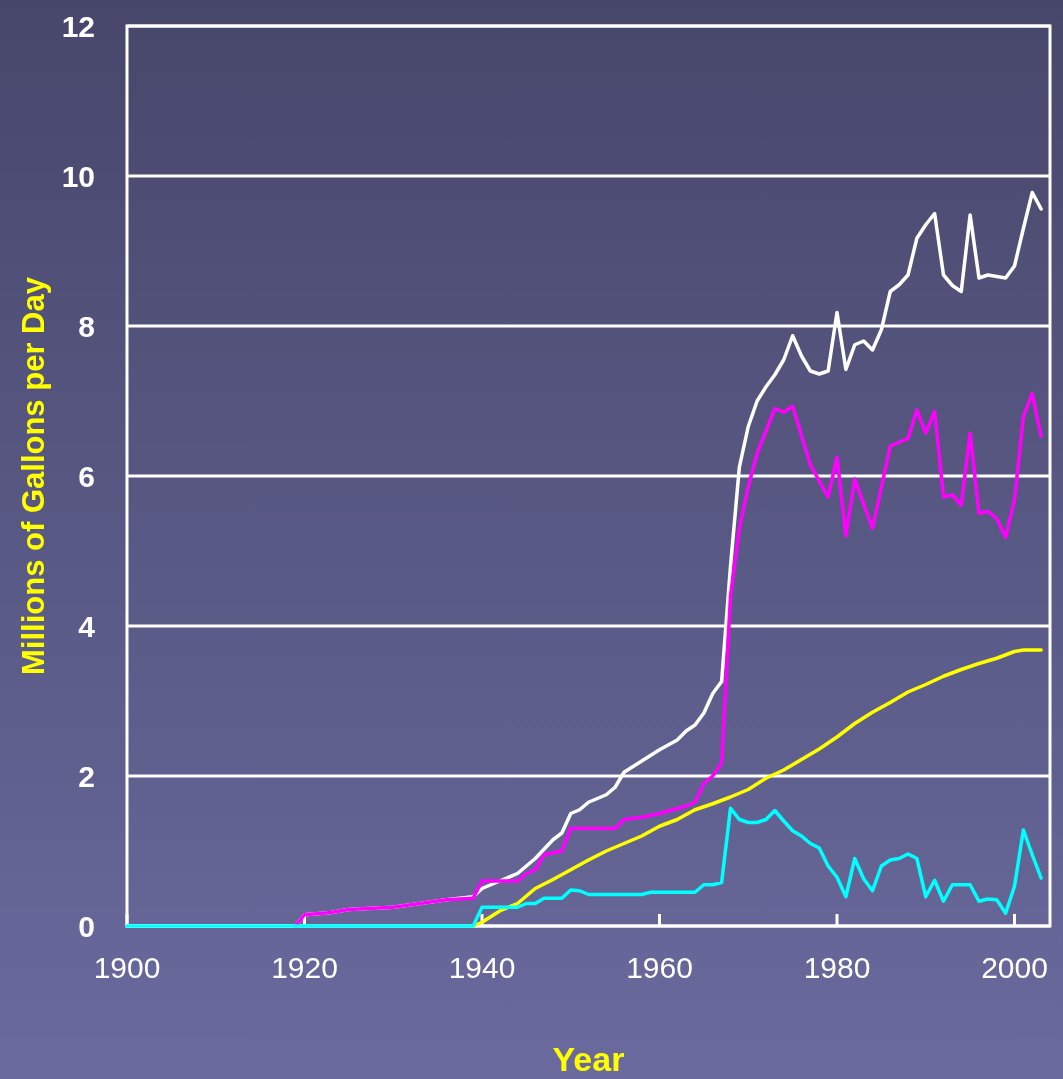 The width and height of the screenshot is (1063, 1079). I want to click on y-axis-title: Millions of Gallons per Day, so click(33, 475).